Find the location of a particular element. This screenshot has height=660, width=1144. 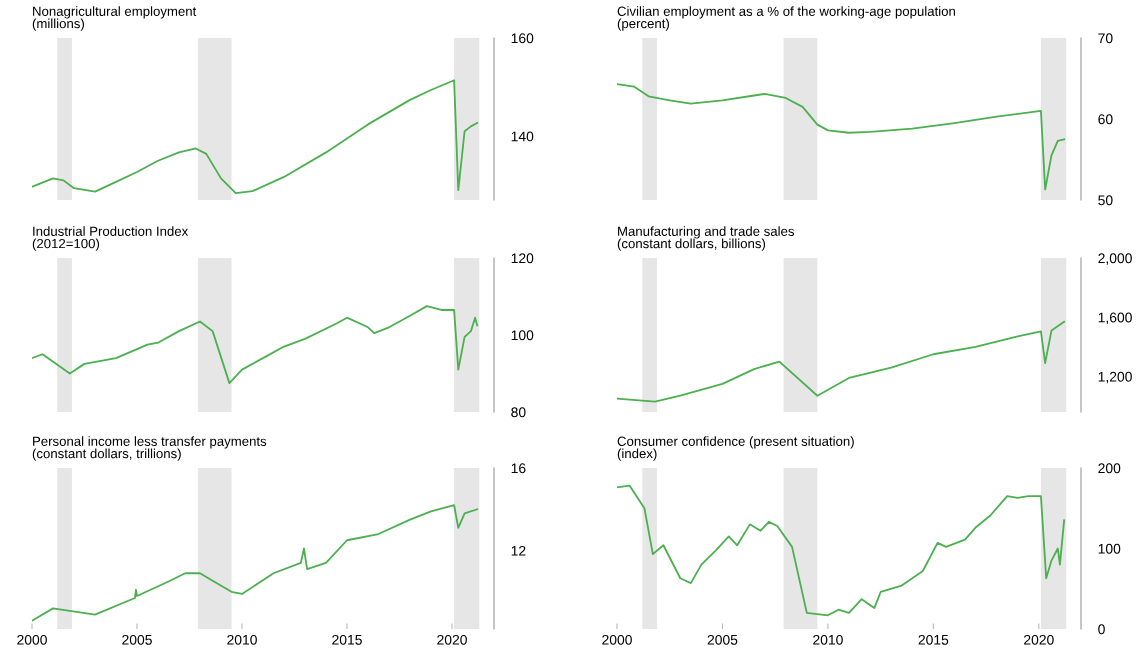

chart-subtitle: (index) is located at coordinates (637, 454).